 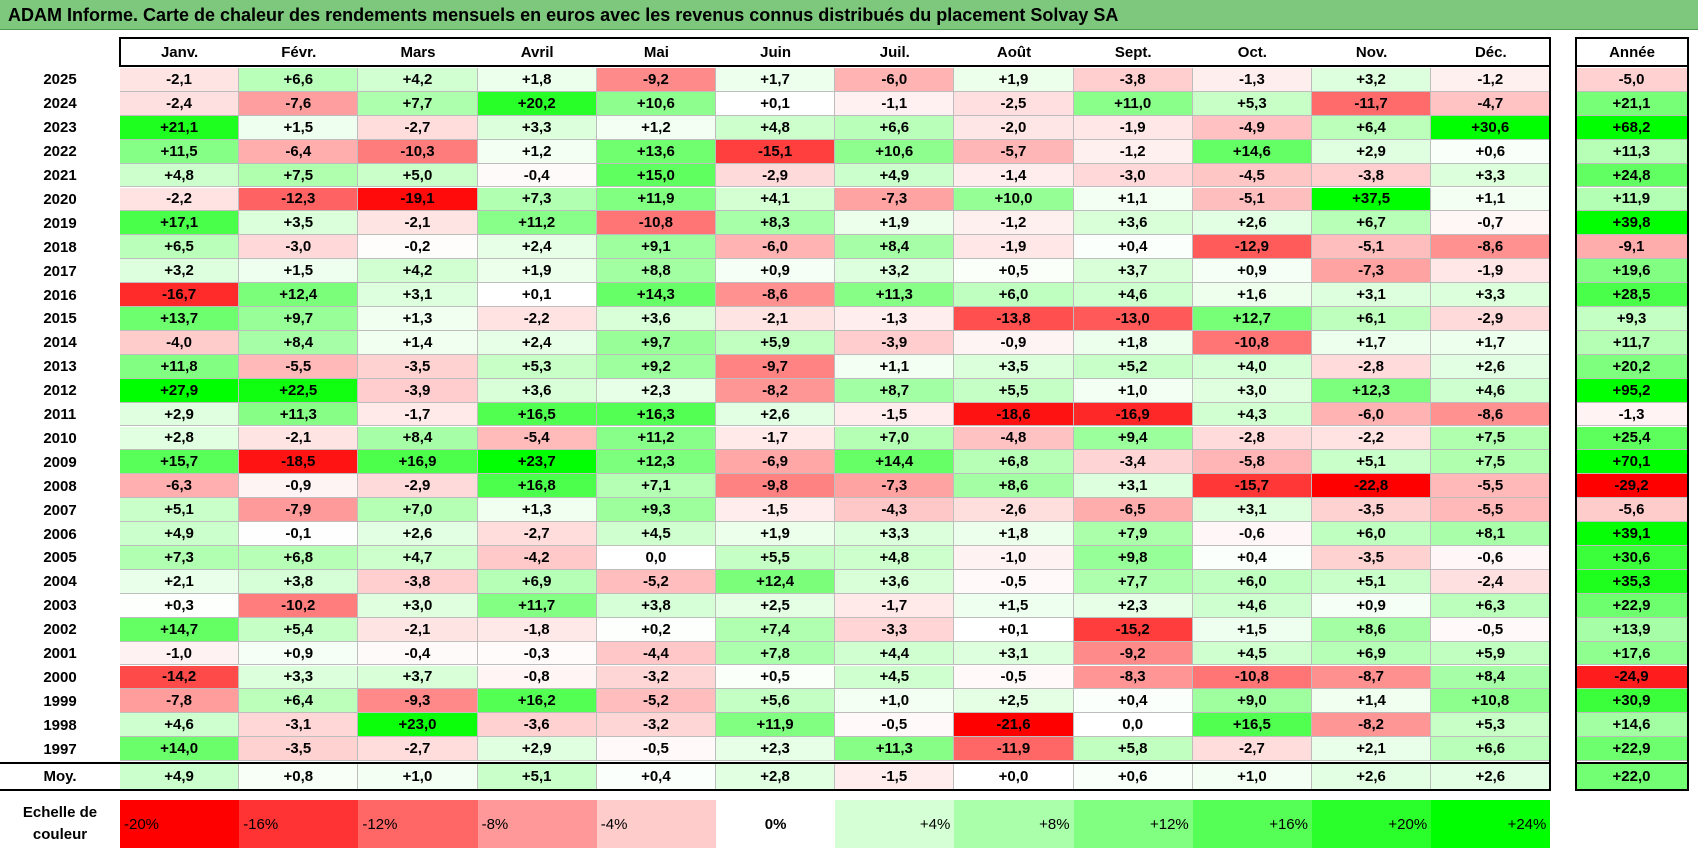 What do you see at coordinates (1372, 534) in the screenshot?
I see `heatmap-cell: +6,0` at bounding box center [1372, 534].